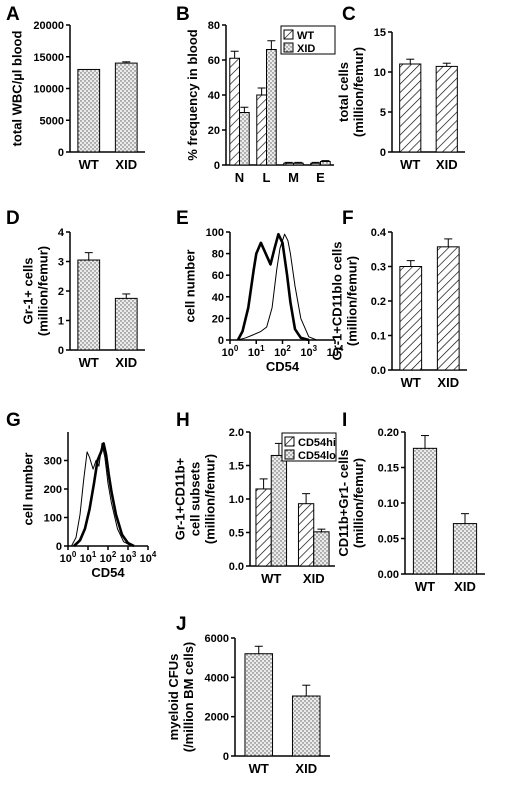  Describe the element at coordinates (267, 177) in the screenshot. I see `x-tick-label: L` at that location.